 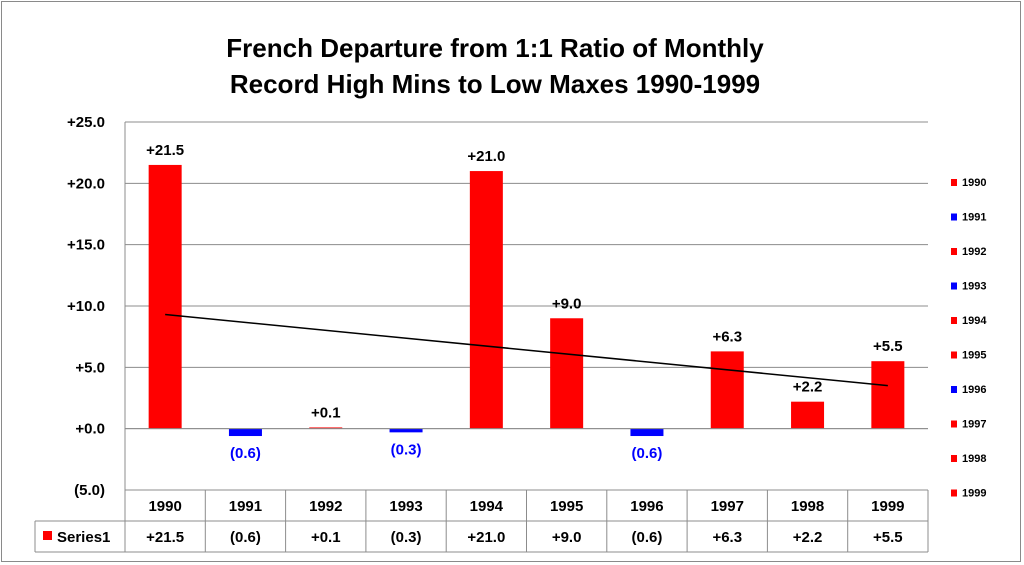 I want to click on legend-label: 1998, so click(x=974, y=459).